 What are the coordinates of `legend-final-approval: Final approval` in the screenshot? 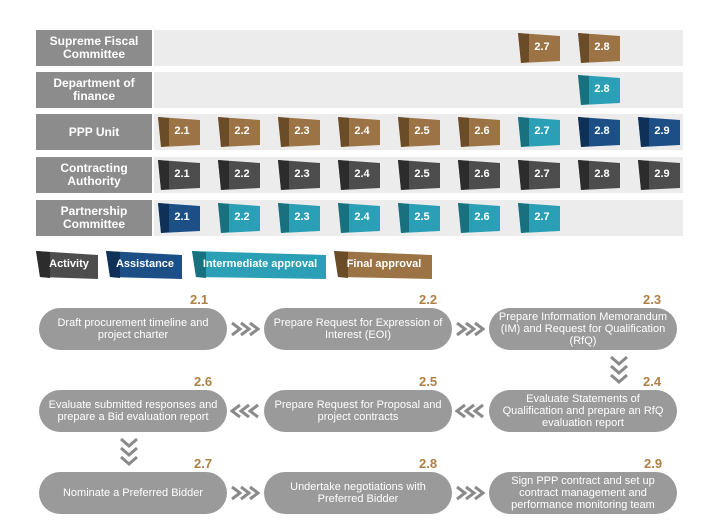 It's located at (384, 265).